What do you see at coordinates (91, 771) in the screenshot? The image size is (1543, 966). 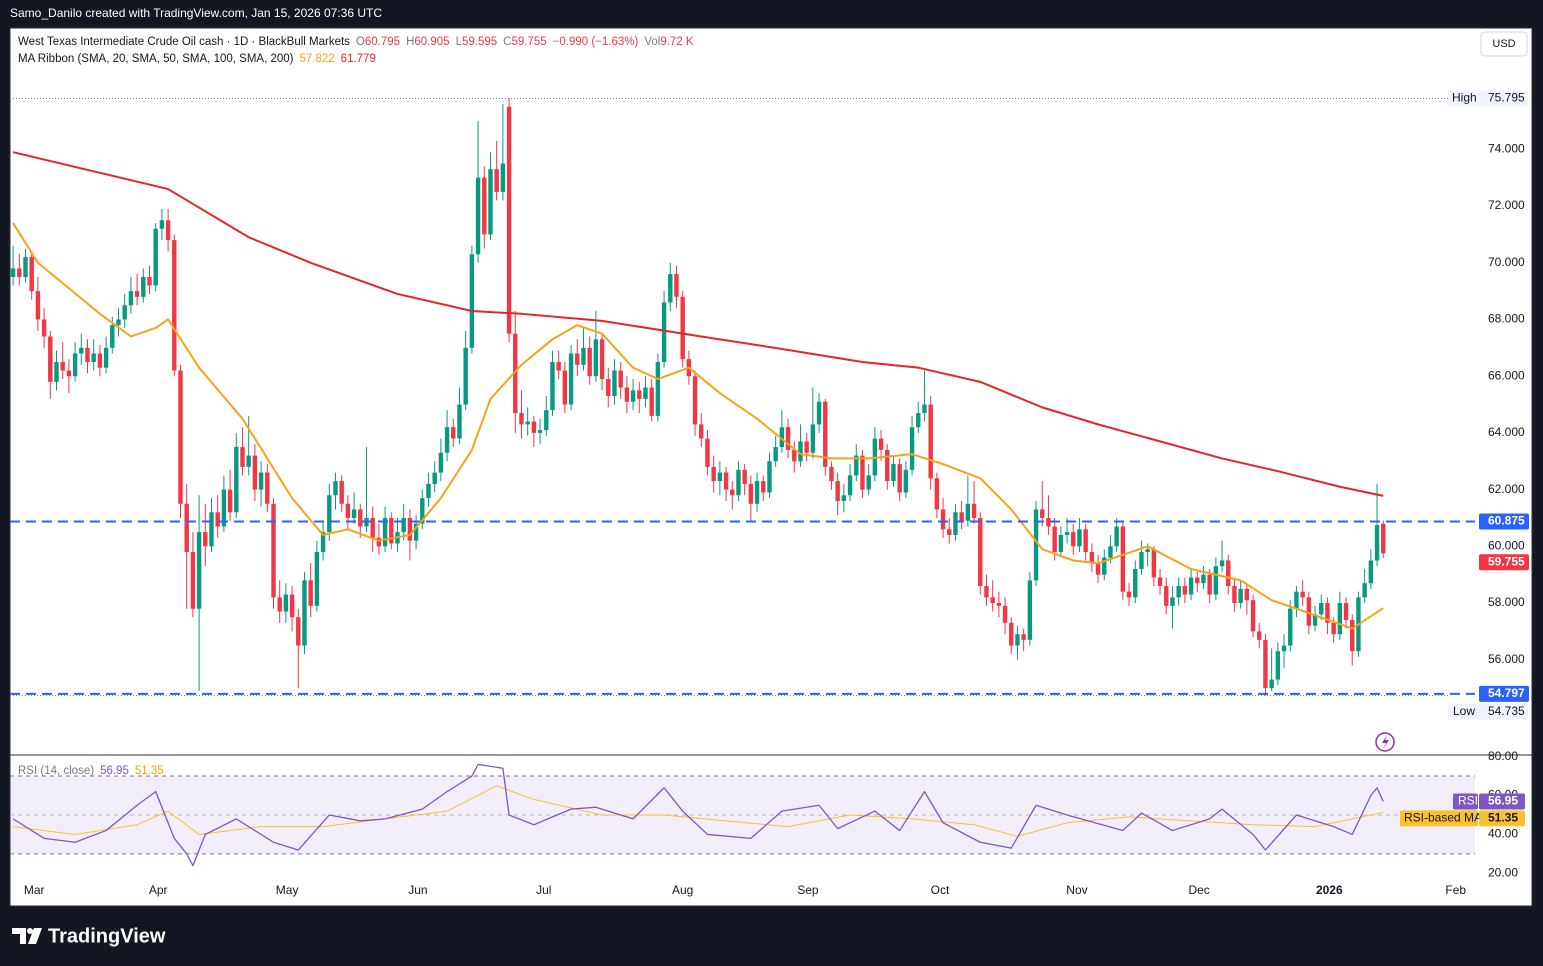 I see `rsi-legend: RSI (14, close) 56.95 51.35` at bounding box center [91, 771].